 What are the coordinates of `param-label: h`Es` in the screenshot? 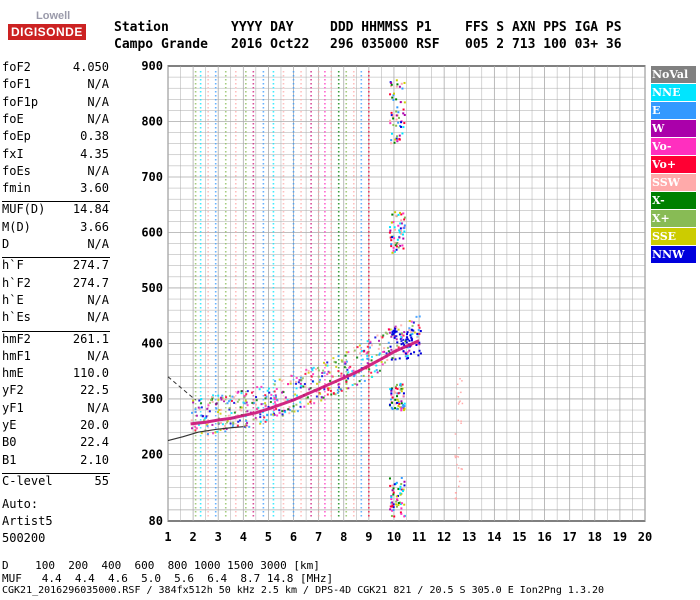 It's located at (16, 317).